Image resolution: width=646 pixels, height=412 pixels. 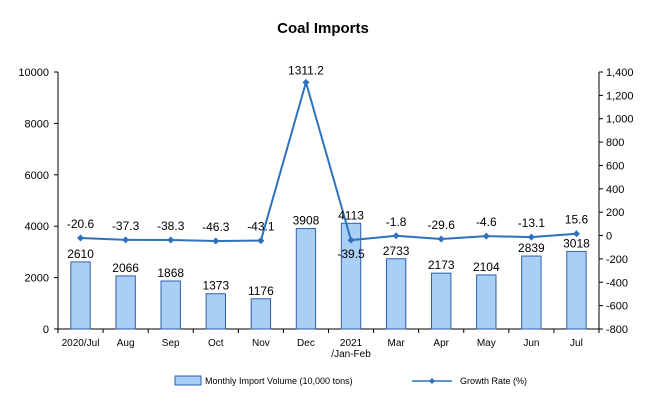 I want to click on legend-line-label: Growth Rate (%), so click(x=493, y=381).